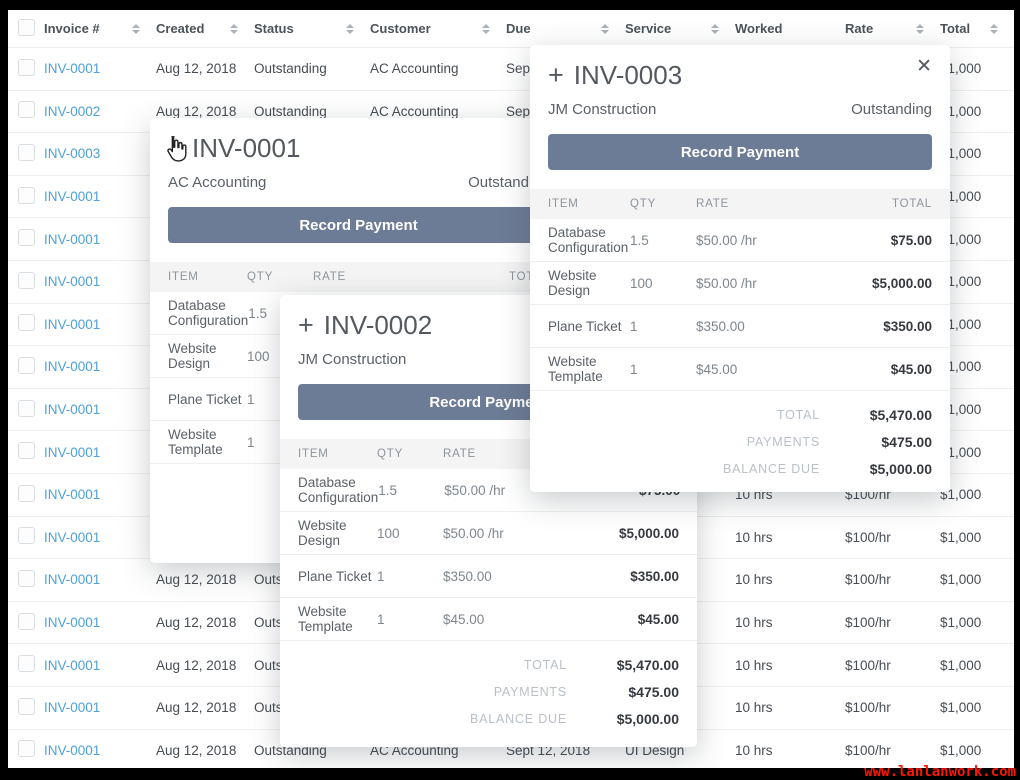 This screenshot has width=1020, height=780. Describe the element at coordinates (859, 28) in the screenshot. I see `col-rate: Rate` at that location.